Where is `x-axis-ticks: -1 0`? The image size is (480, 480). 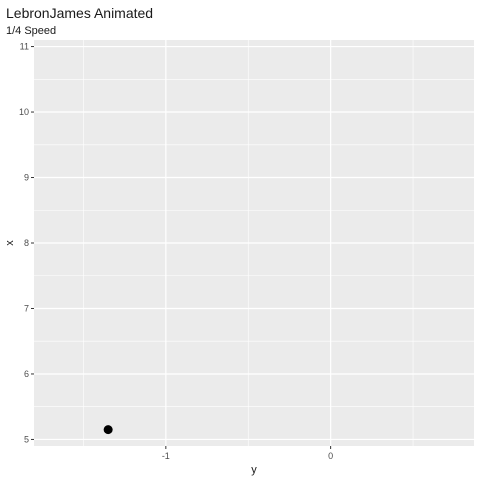 x-axis-ticks: -1 0 is located at coordinates (247, 453).